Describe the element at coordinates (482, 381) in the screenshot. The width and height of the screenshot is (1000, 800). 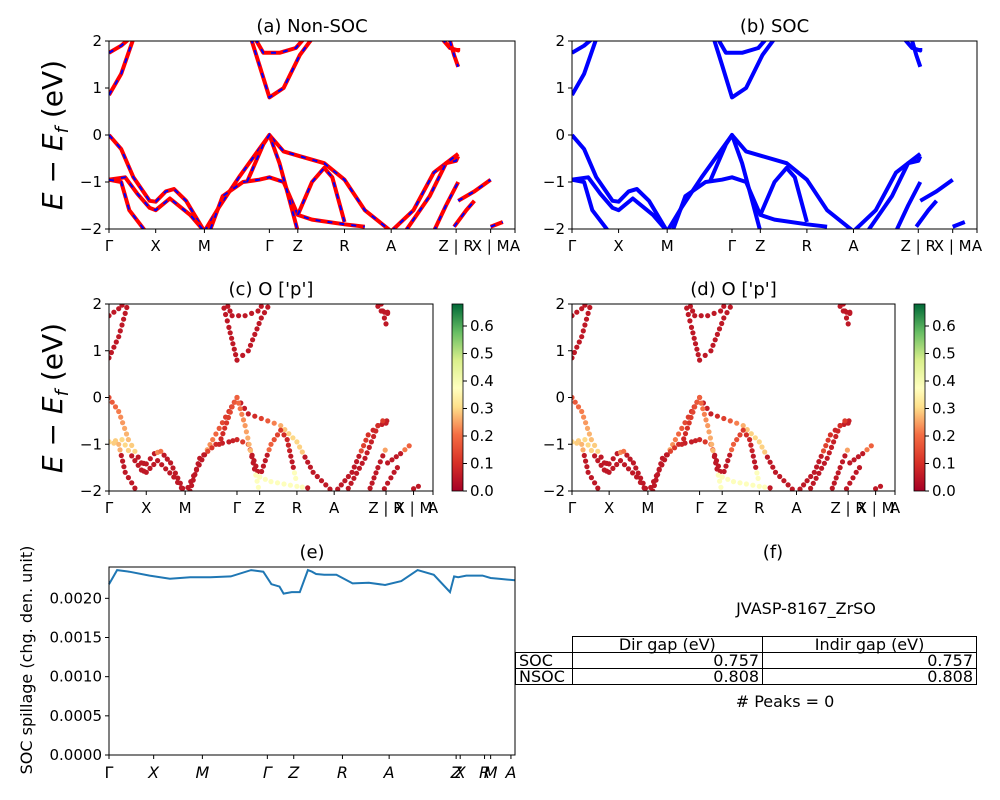
I see `colorbar-tick-label: 0.4` at that location.